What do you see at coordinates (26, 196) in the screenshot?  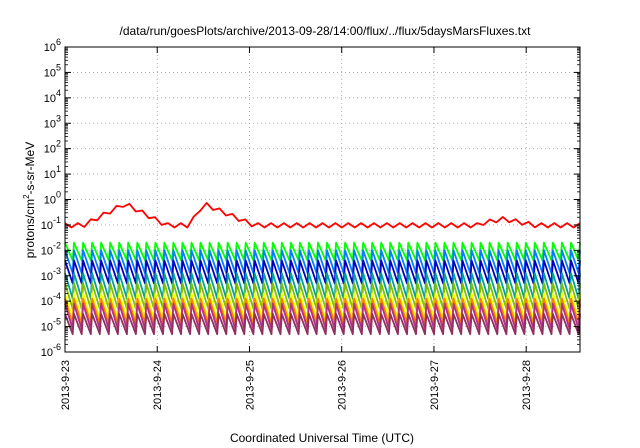 I see `y-axis-label-sup: 2` at bounding box center [26, 196].